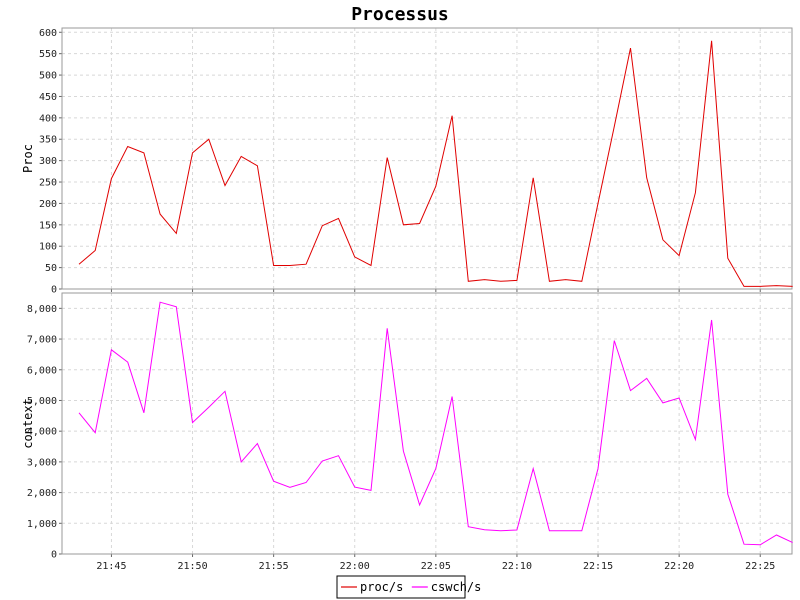 The width and height of the screenshot is (800, 600). Describe the element at coordinates (274, 566) in the screenshot. I see `x-tick-label: 21:55` at that location.